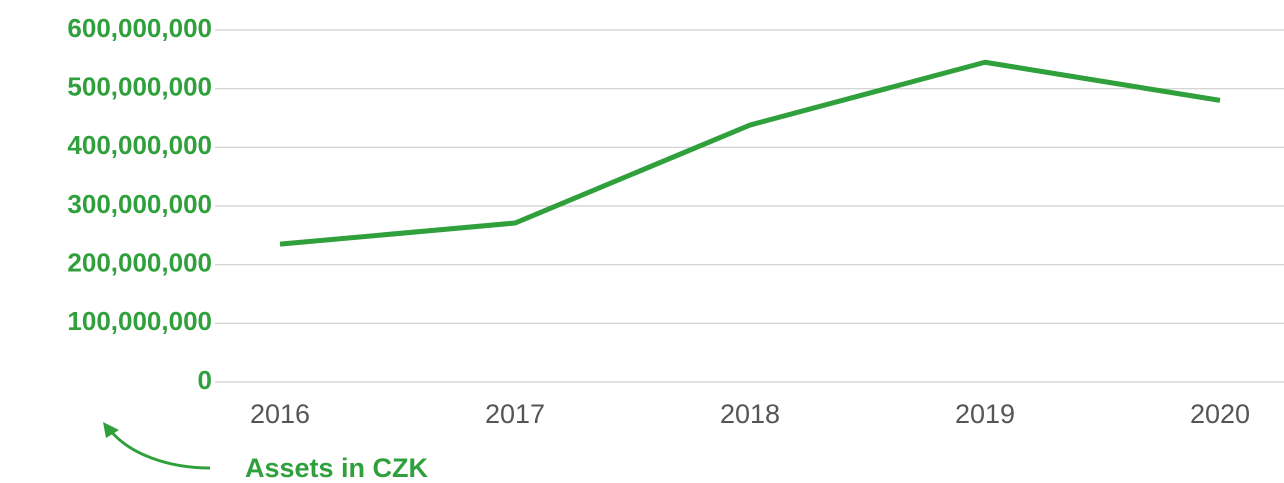 This screenshot has width=1284, height=483. Describe the element at coordinates (337, 468) in the screenshot. I see `annotation: Assets in CZK` at that location.